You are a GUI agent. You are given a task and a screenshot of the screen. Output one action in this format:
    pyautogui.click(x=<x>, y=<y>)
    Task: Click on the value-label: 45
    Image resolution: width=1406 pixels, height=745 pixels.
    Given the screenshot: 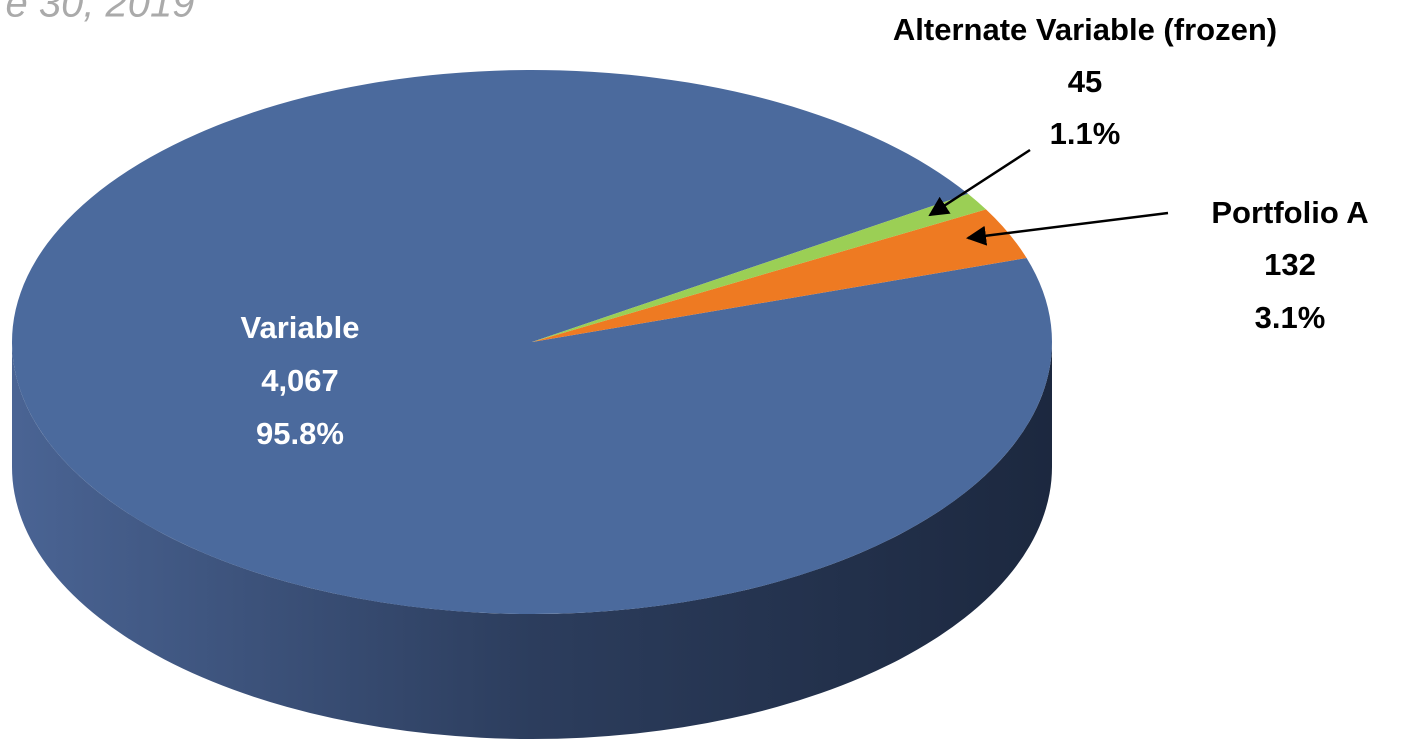 What is the action you would take?
    pyautogui.click(x=1085, y=81)
    